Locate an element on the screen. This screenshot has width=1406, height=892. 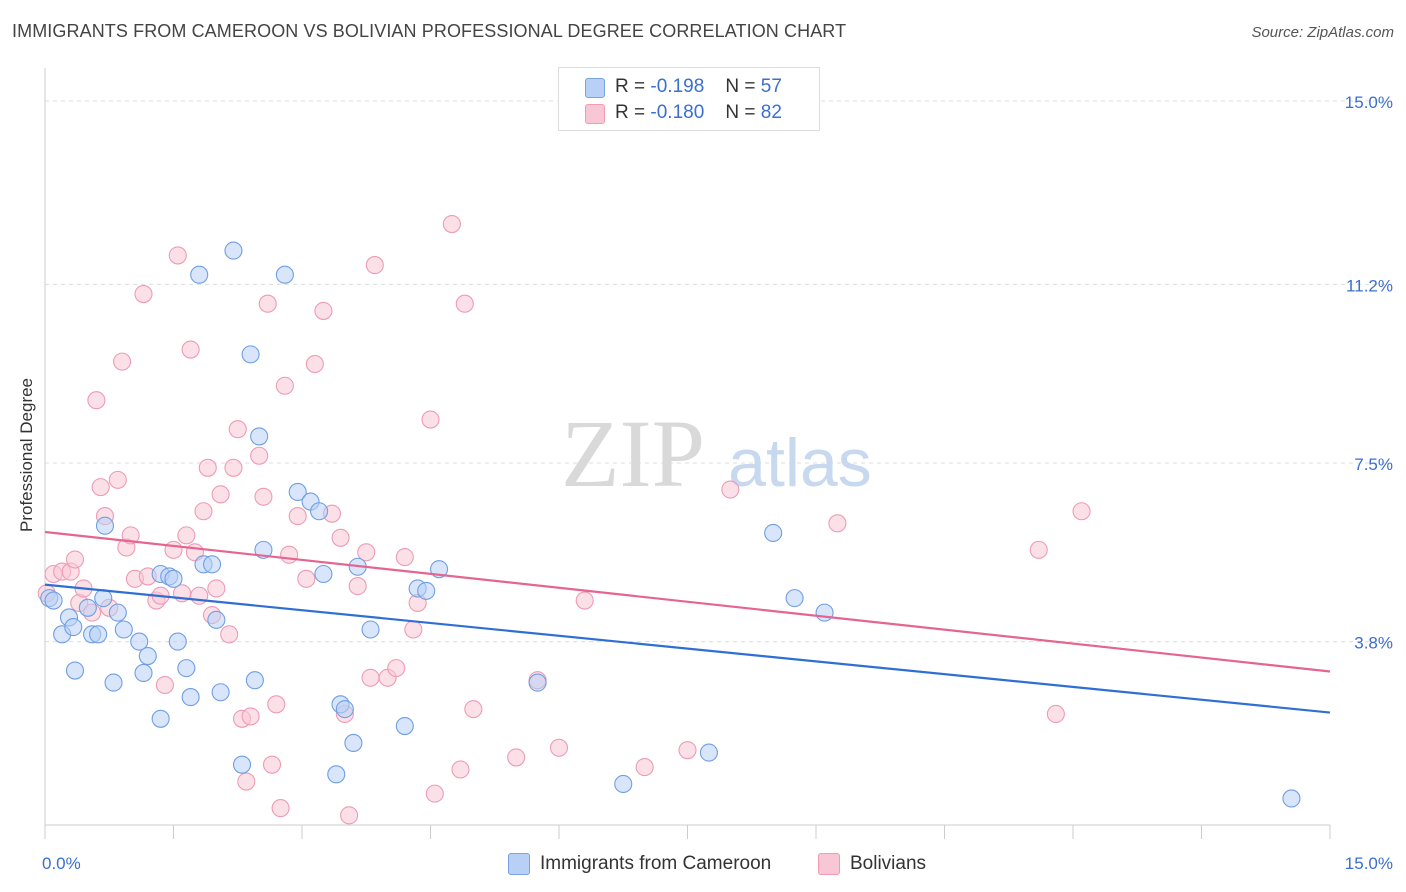
y-tick-label-1: 7.5% is located at coordinates (1373, 464).